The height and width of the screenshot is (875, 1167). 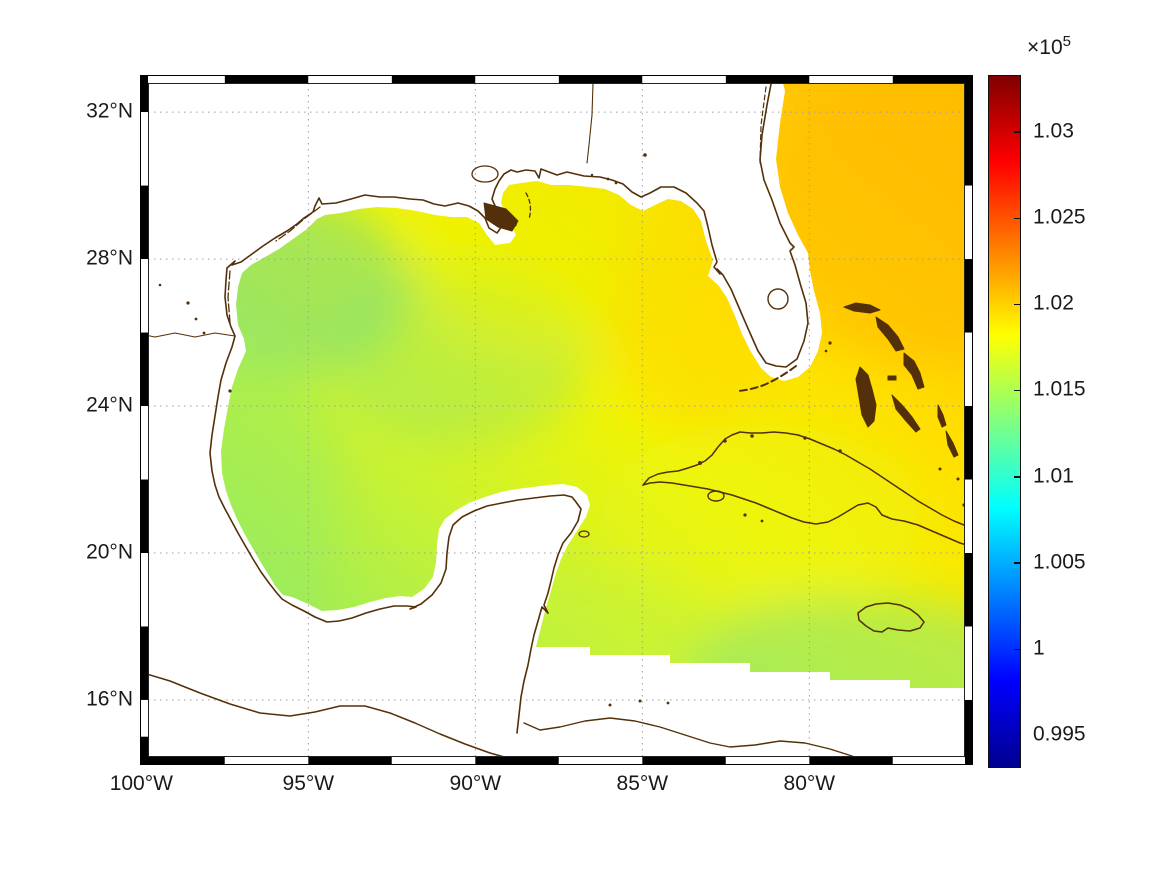 I want to click on coastline-cuba, so click(x=807, y=489).